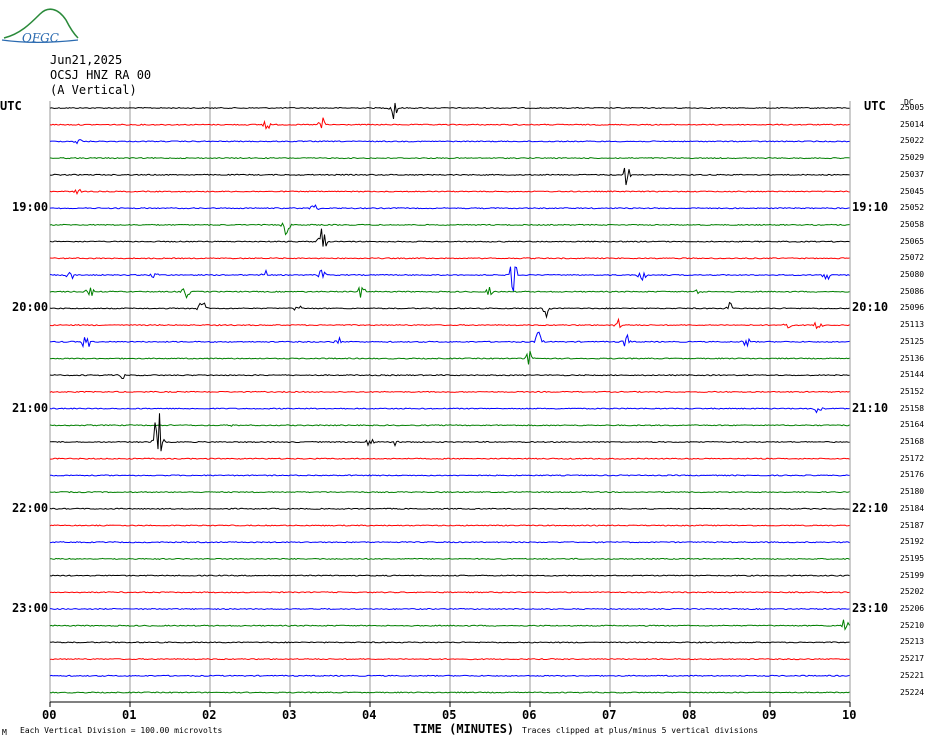  What do you see at coordinates (912, 208) in the screenshot?
I see `trace-dc-label: 25052` at bounding box center [912, 208].